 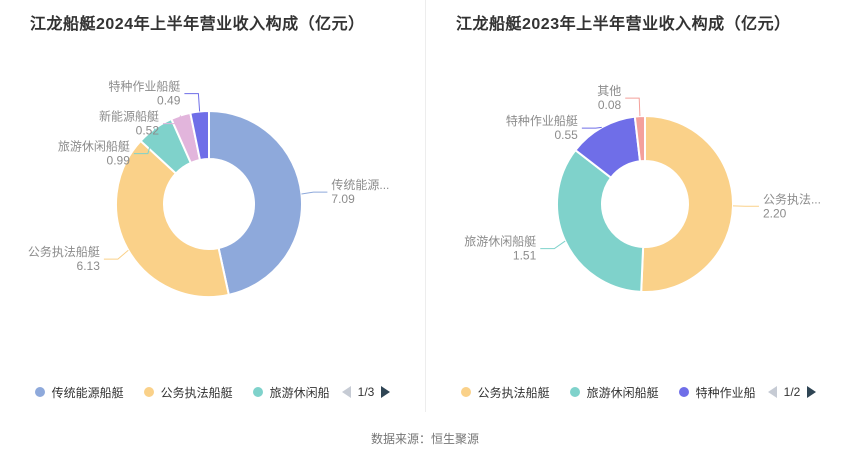 What do you see at coordinates (792, 205) in the screenshot?
I see `slice-label: 公务执法... 2.20` at bounding box center [792, 205].